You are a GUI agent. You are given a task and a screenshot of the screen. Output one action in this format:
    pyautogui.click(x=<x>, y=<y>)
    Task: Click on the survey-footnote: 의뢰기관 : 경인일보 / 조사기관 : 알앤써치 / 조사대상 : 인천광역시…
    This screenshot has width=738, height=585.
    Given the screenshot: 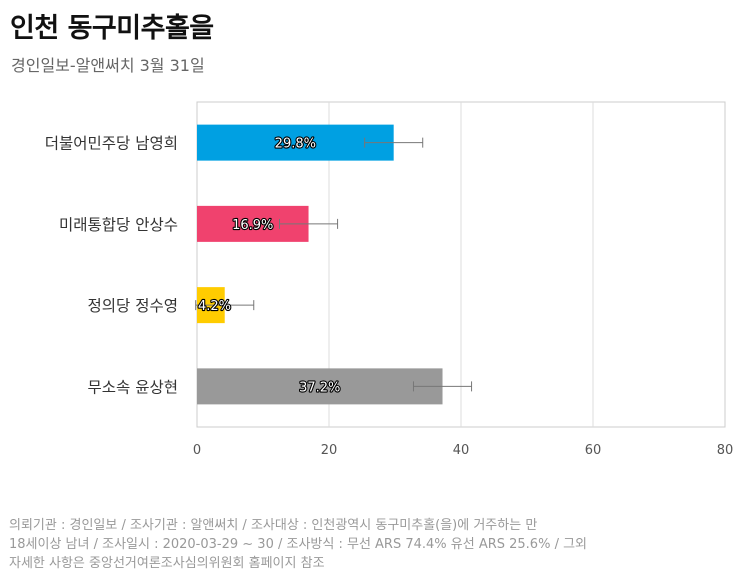 What is the action you would take?
    pyautogui.click(x=370, y=544)
    